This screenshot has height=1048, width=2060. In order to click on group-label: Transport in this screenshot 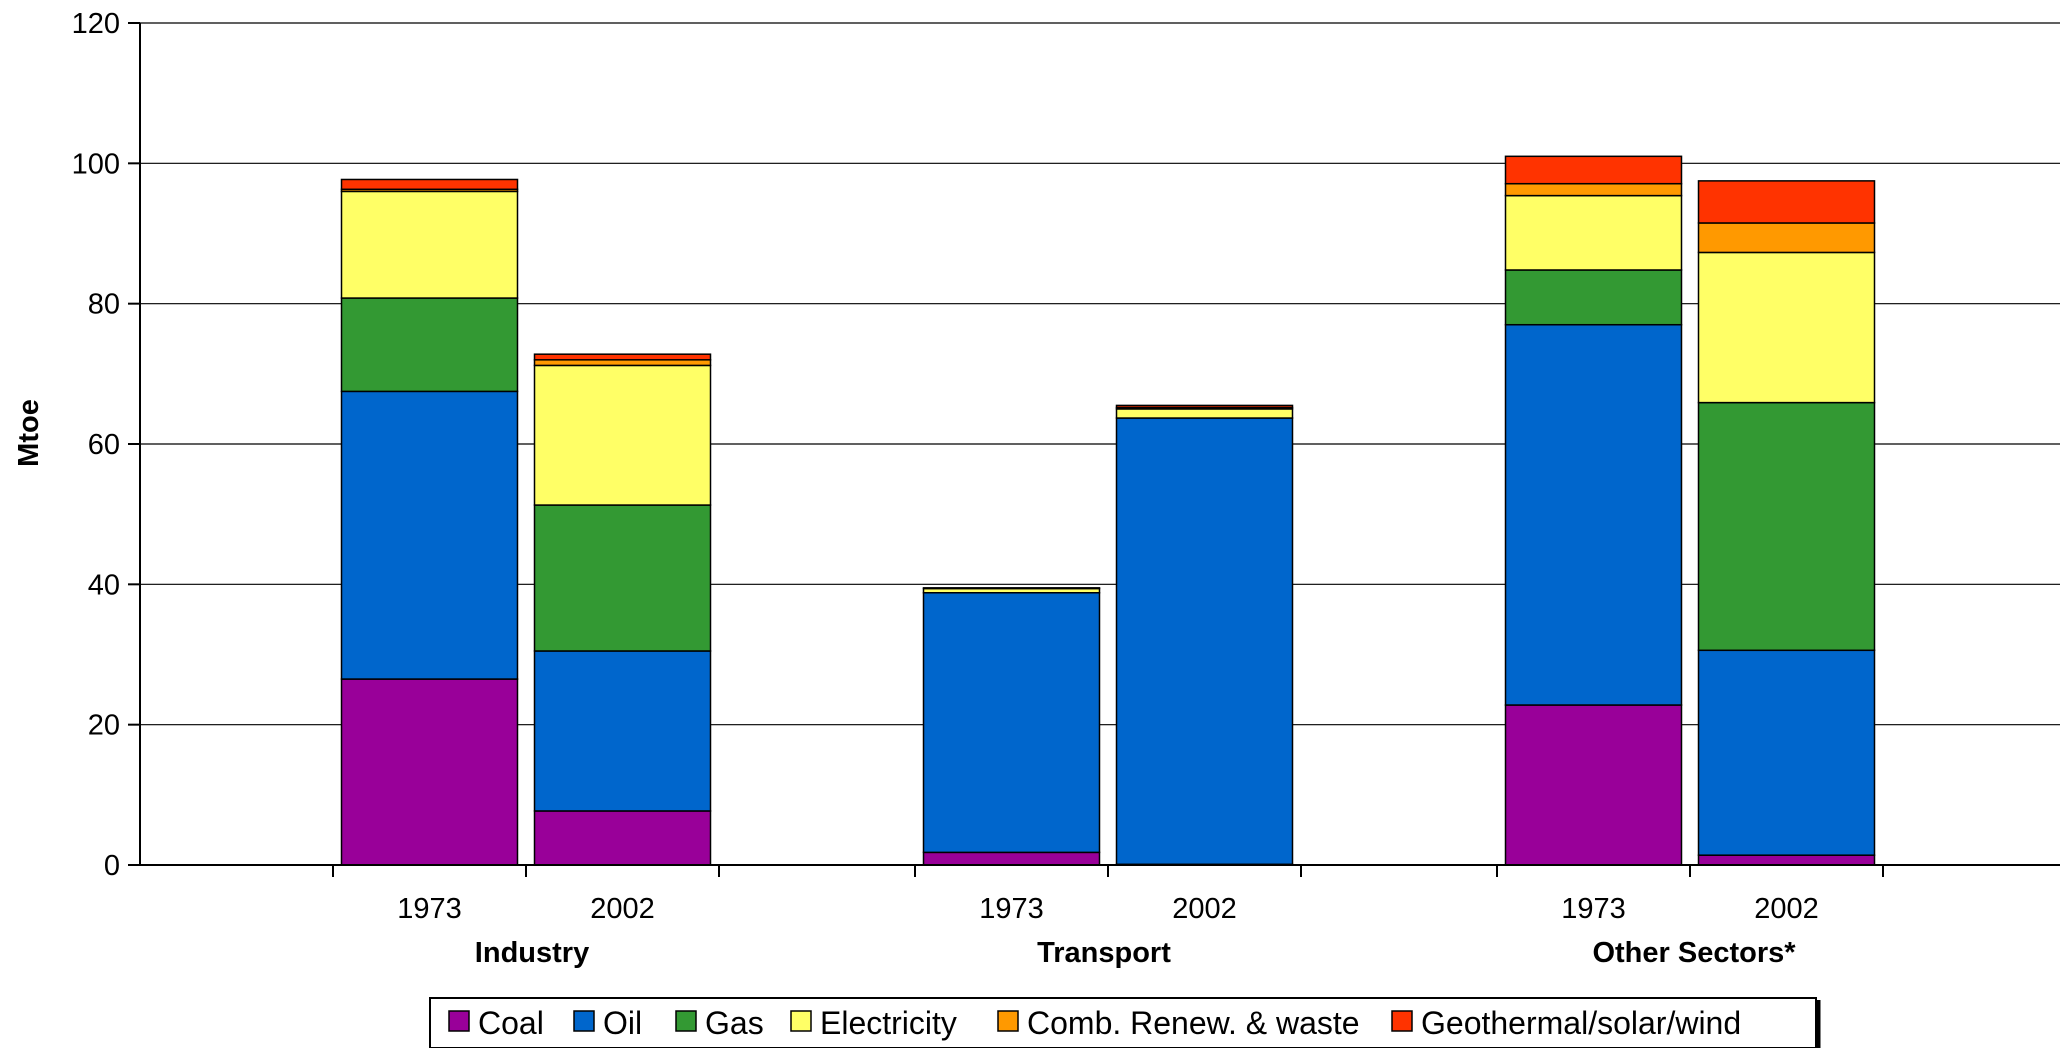, I will do `click(1104, 953)`.